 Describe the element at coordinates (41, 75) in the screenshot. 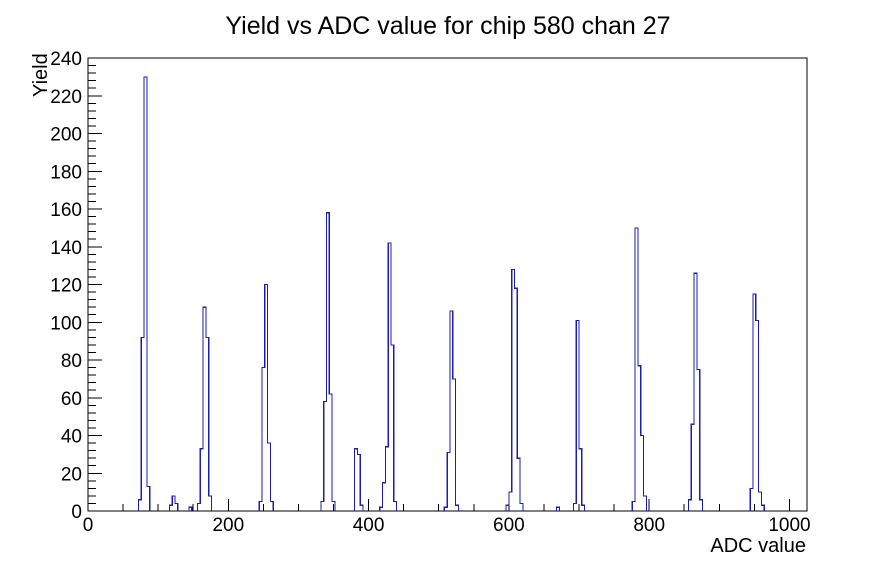

I see `y-axis-title: Yield` at that location.